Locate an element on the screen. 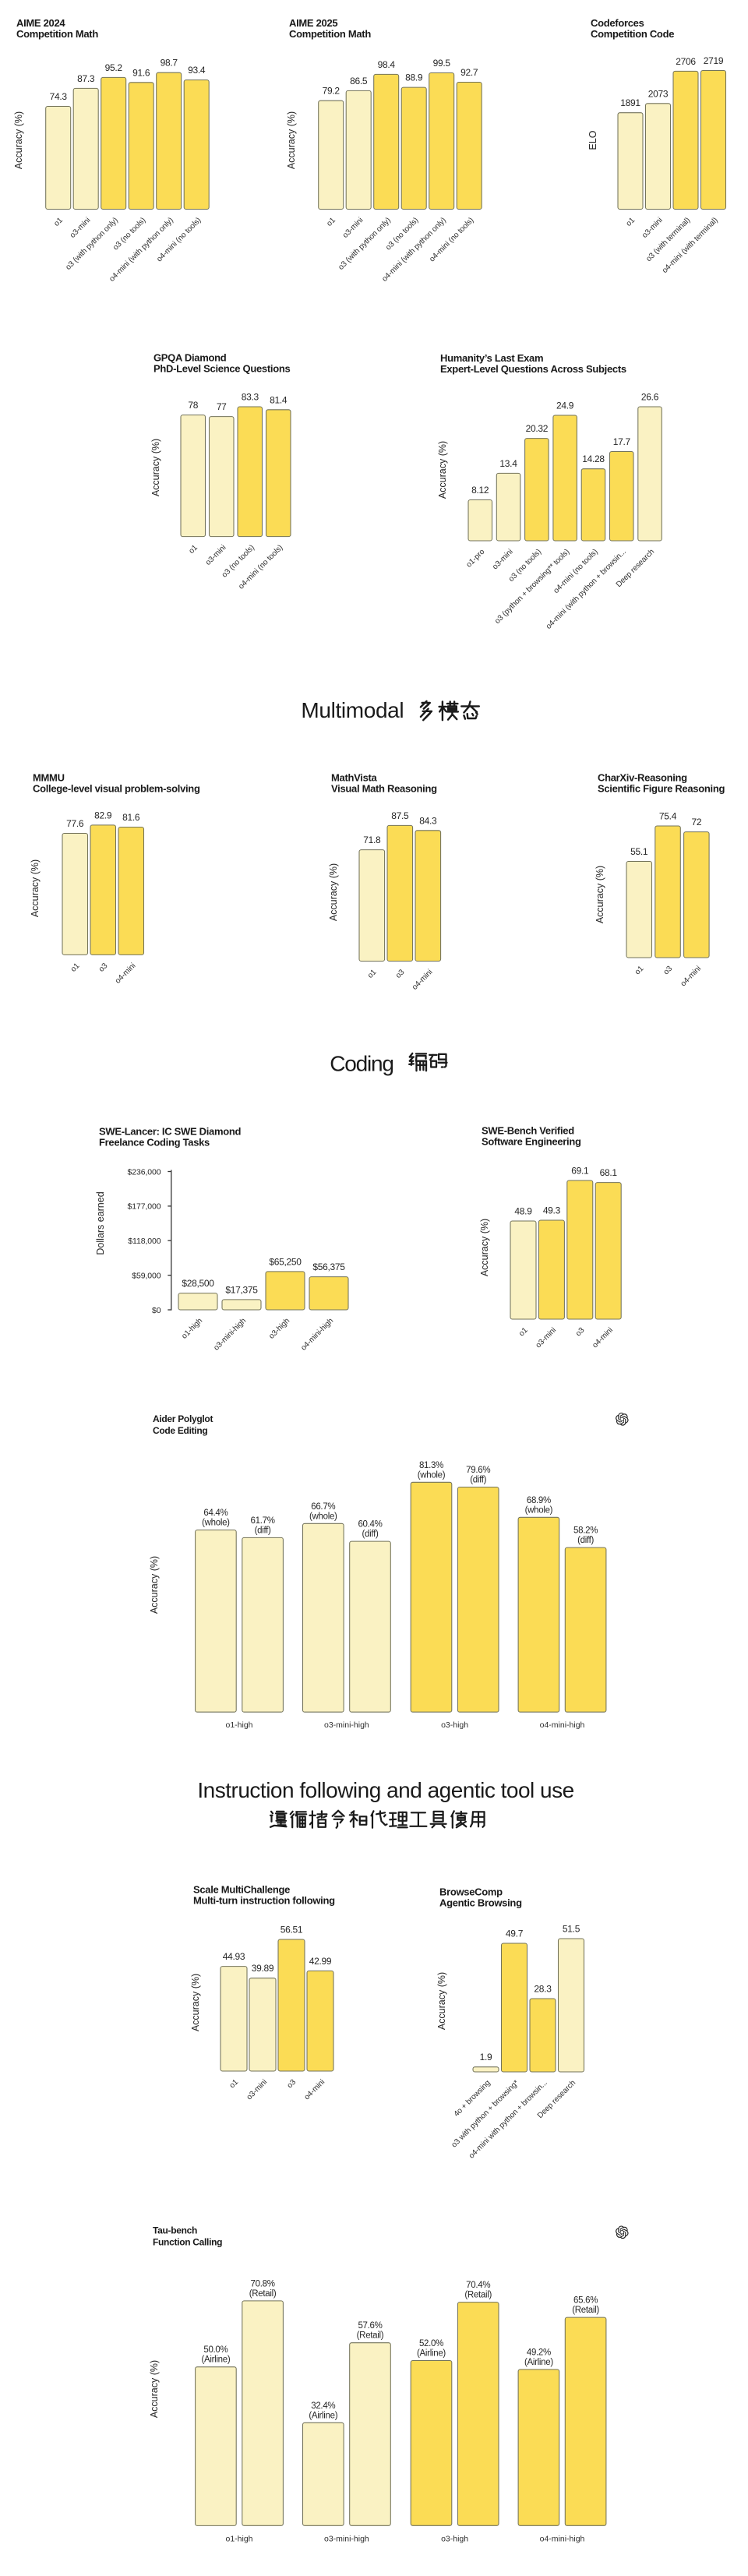 The width and height of the screenshot is (748, 2576). svg-text: 72 is located at coordinates (697, 822).